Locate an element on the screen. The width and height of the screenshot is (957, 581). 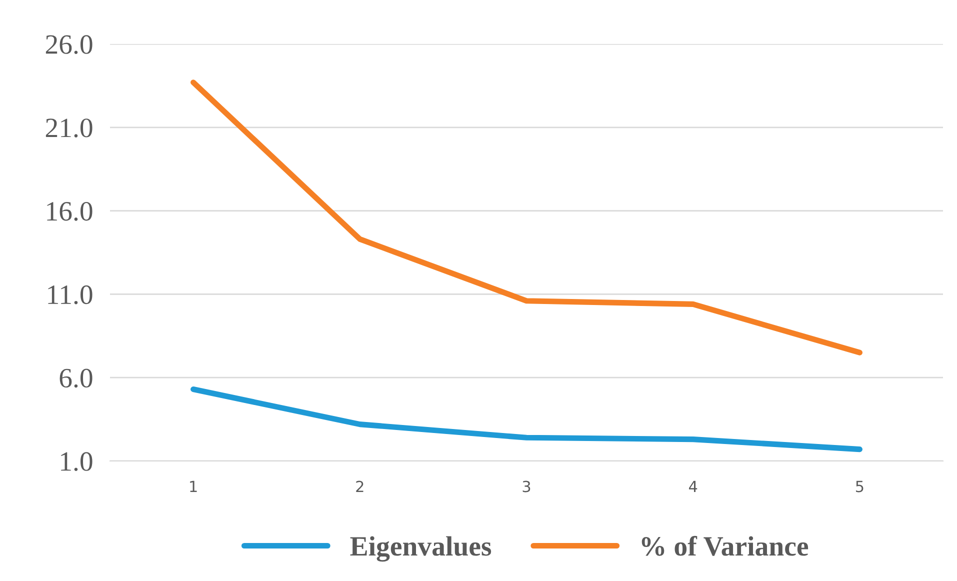
x-tick-label: 3 is located at coordinates (526, 486).